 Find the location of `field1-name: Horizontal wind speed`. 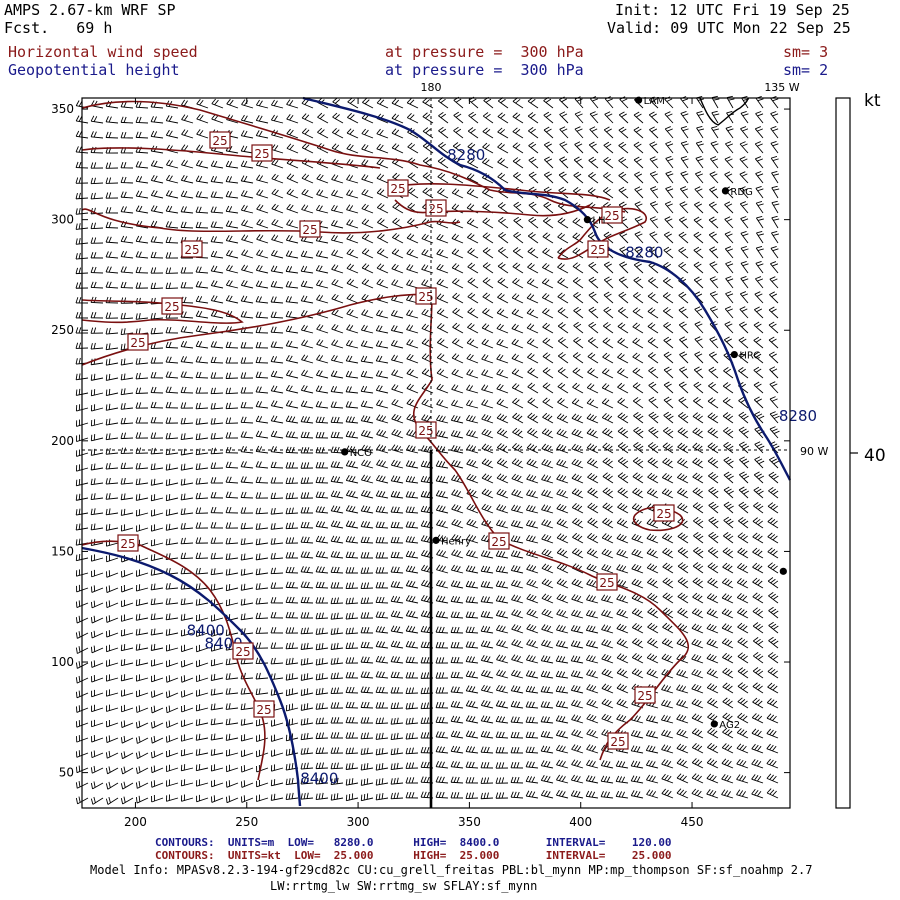

field1-name: Horizontal wind speed is located at coordinates (103, 52).